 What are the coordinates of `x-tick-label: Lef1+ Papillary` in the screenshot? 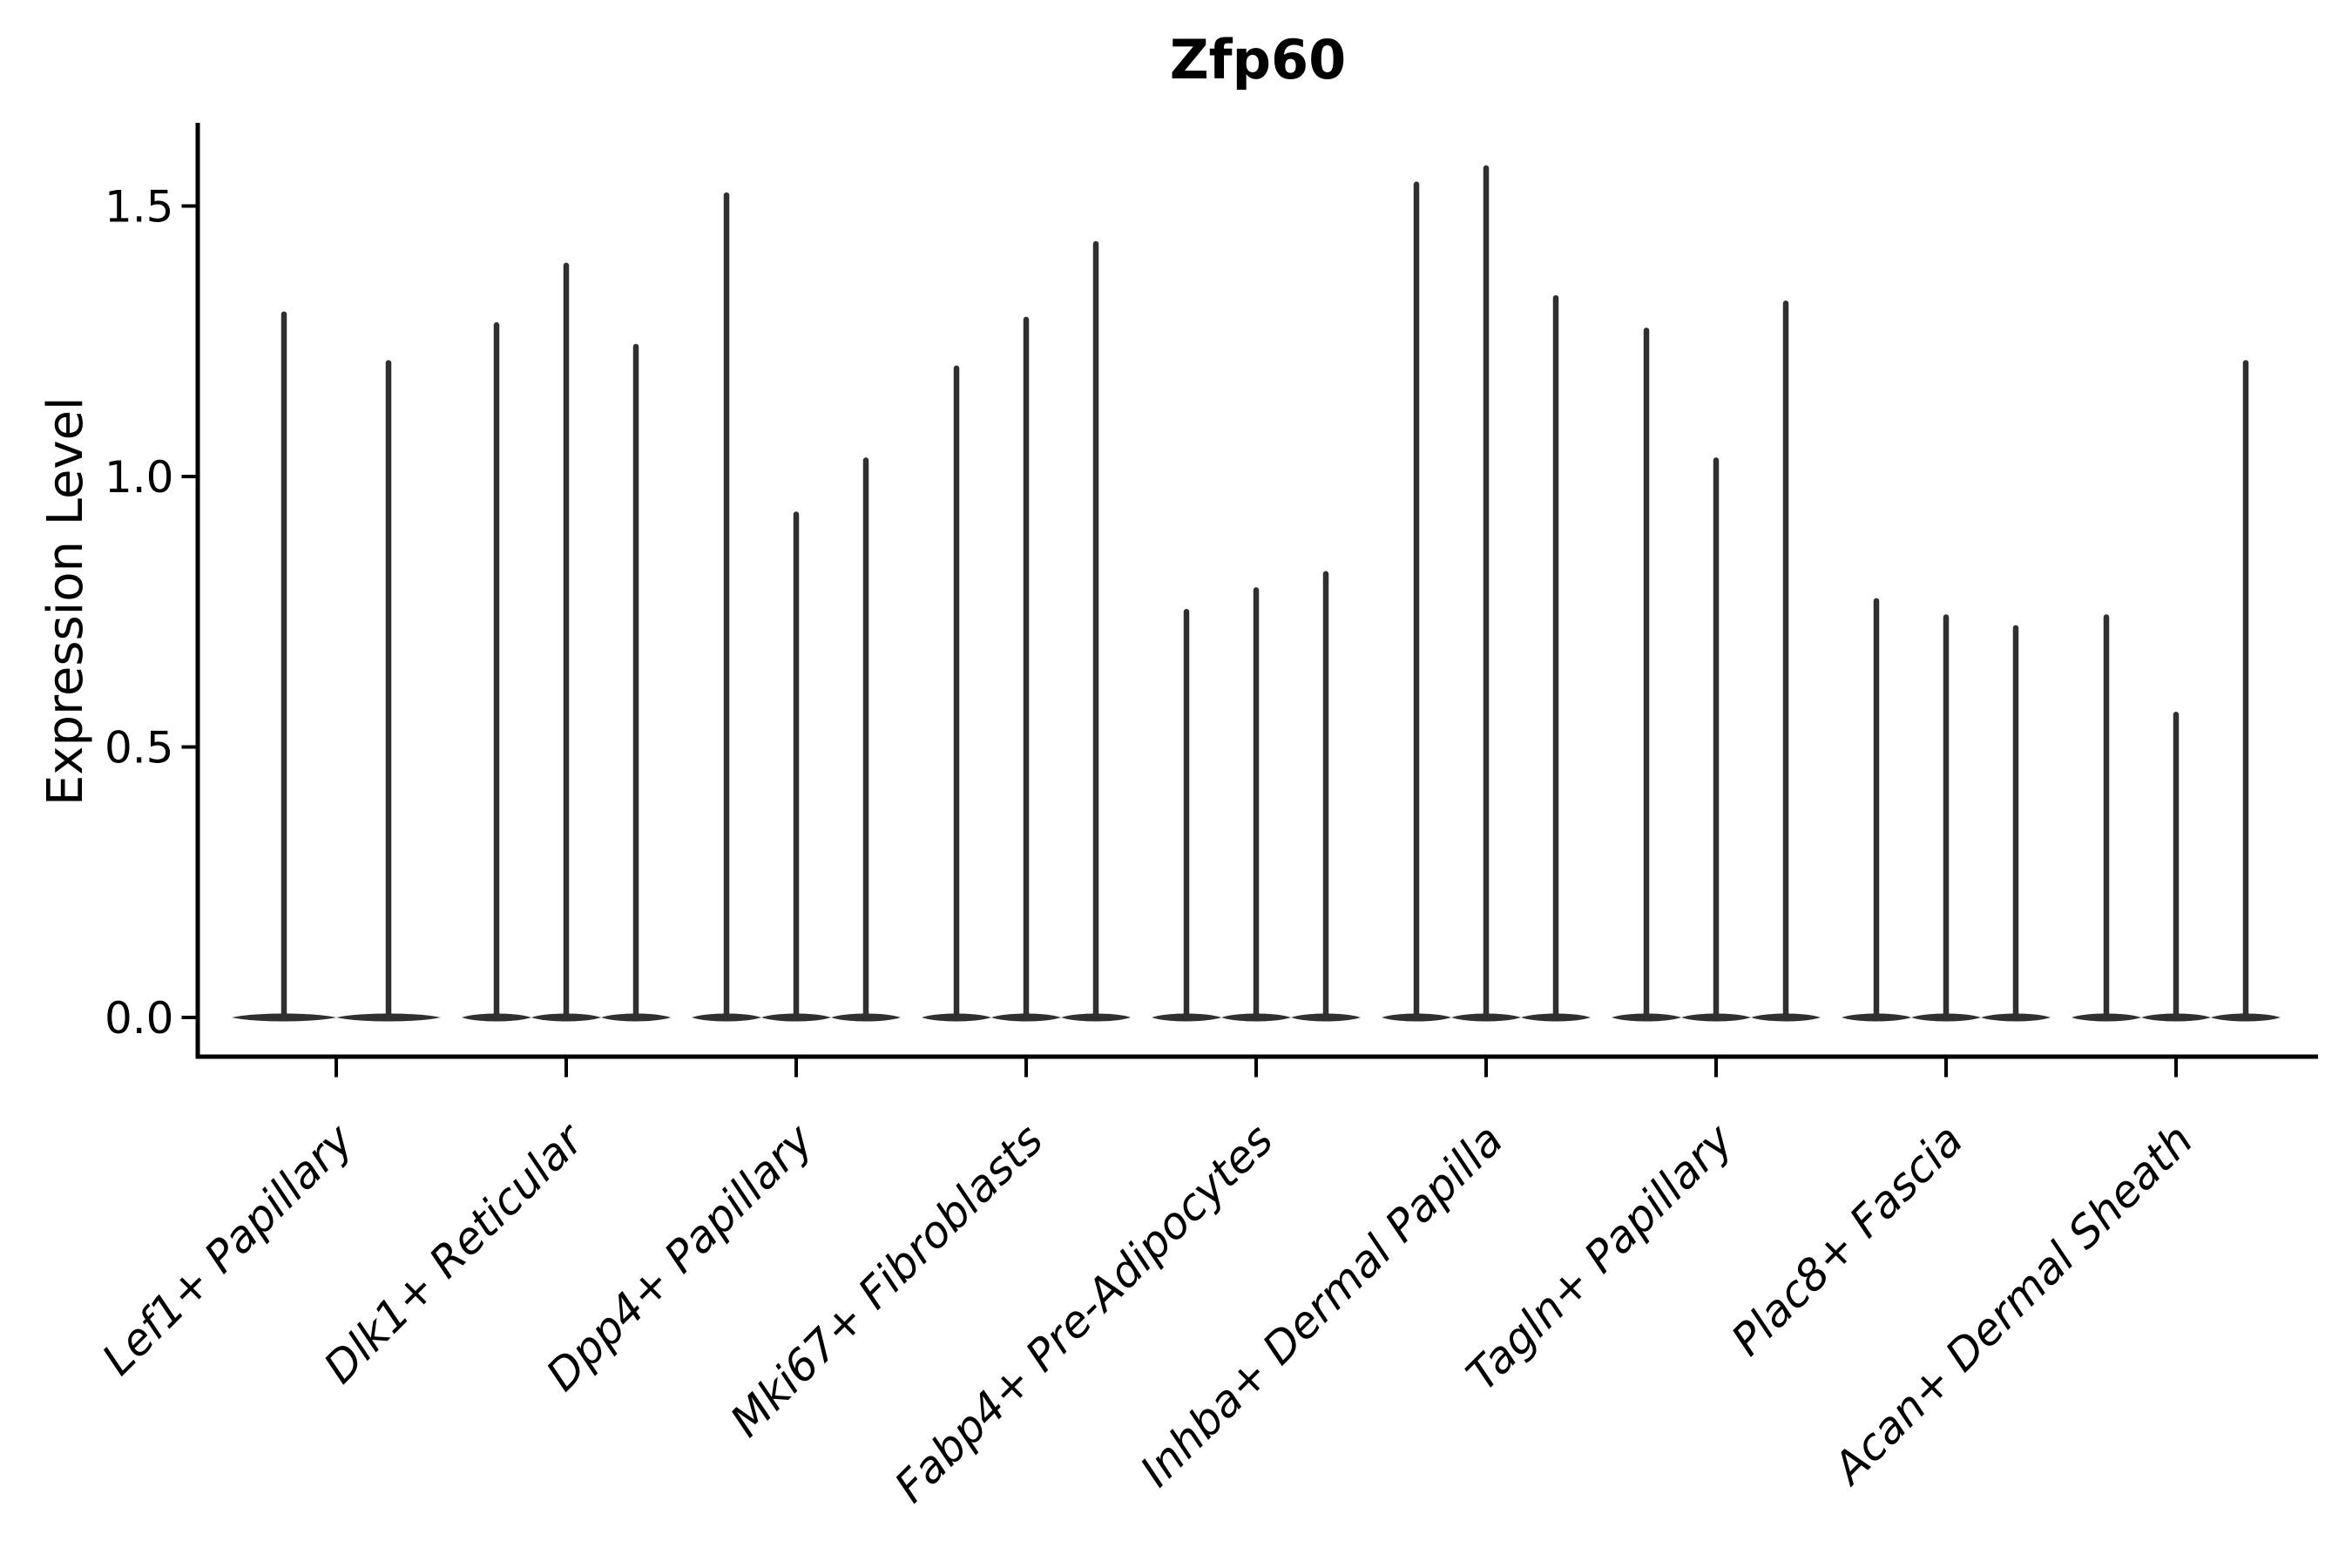 It's located at (228, 1248).